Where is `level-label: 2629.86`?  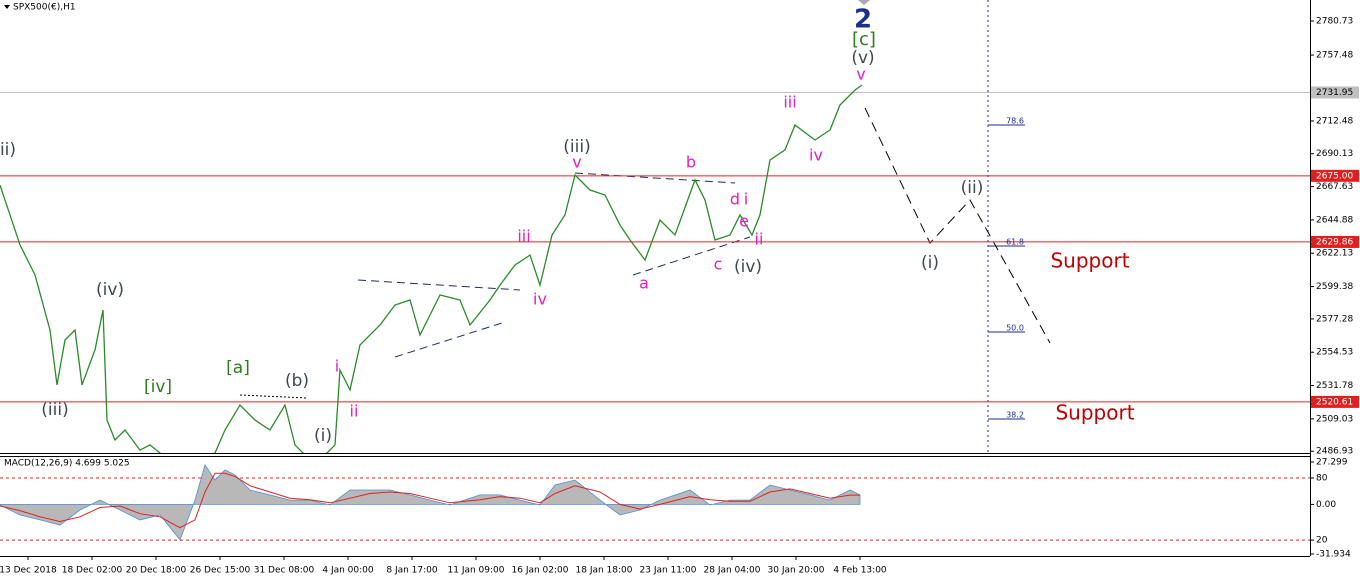
level-label: 2629.86 is located at coordinates (1334, 242).